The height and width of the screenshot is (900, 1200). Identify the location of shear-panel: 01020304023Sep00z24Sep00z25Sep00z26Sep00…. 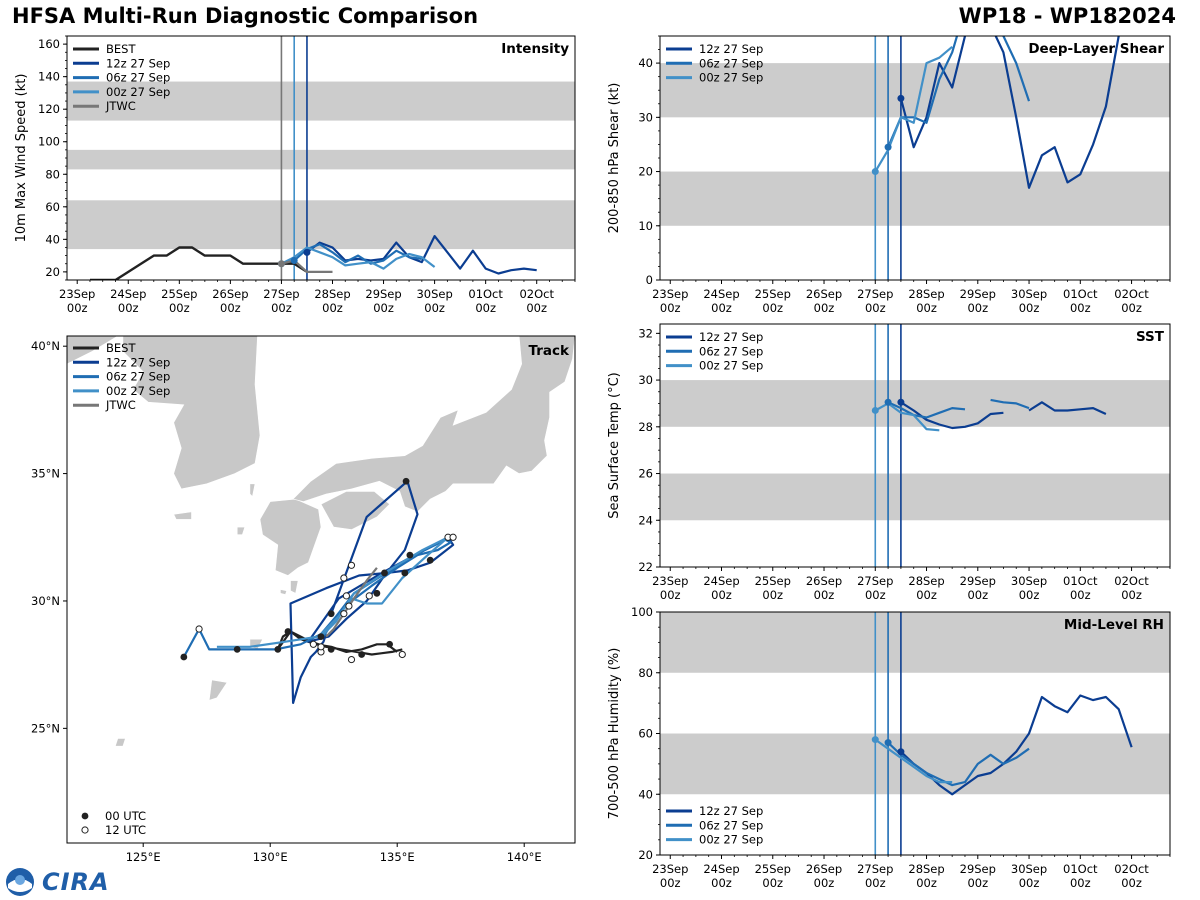
(889, 175).